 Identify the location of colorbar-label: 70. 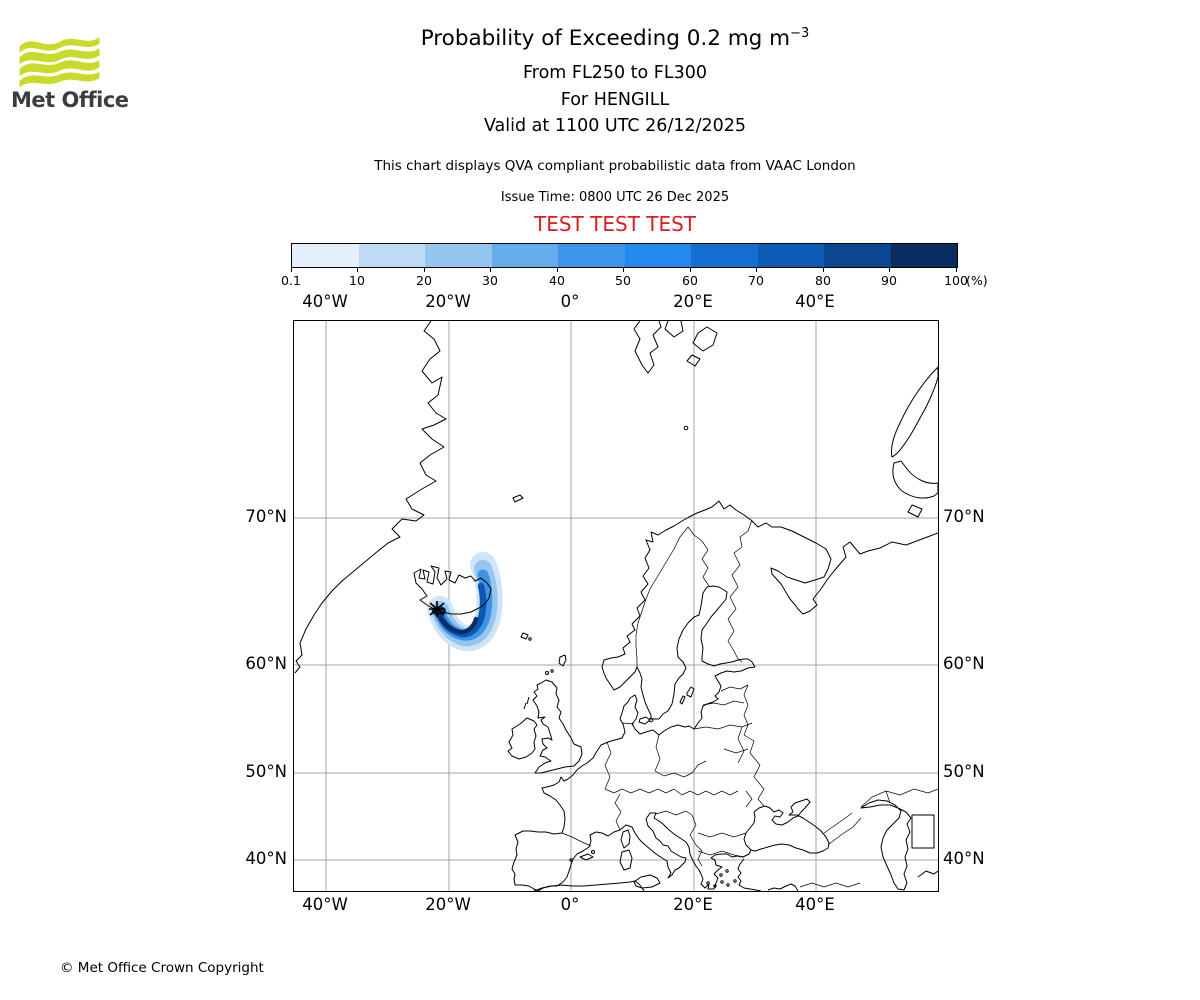
(756, 280).